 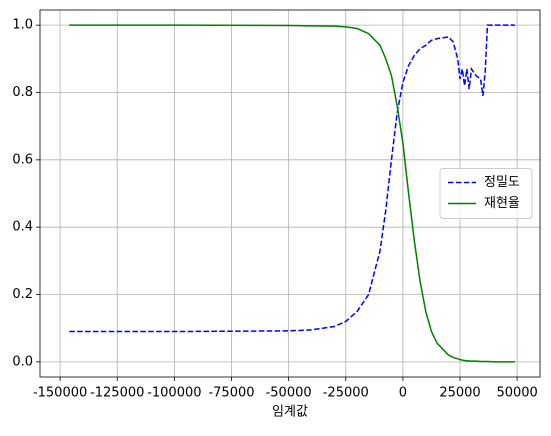 I want to click on x-tick-label: -50000, so click(x=289, y=393).